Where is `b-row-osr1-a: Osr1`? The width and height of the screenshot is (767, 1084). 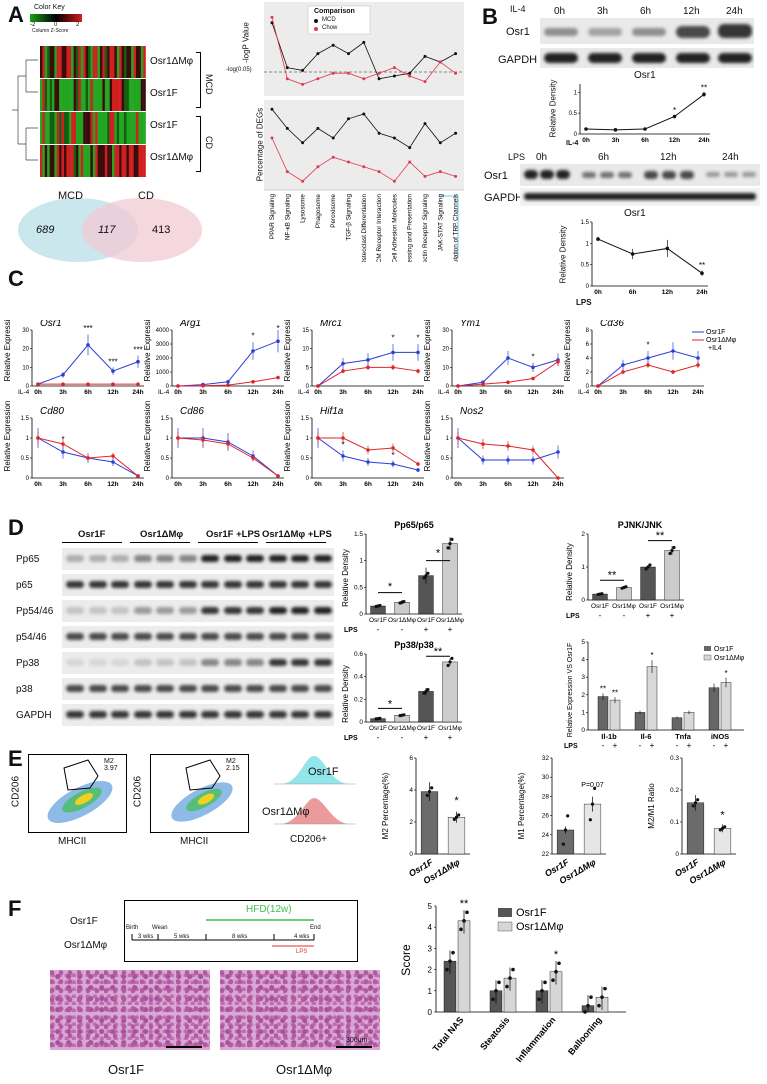
b-row-osr1-a: Osr1 is located at coordinates (518, 32).